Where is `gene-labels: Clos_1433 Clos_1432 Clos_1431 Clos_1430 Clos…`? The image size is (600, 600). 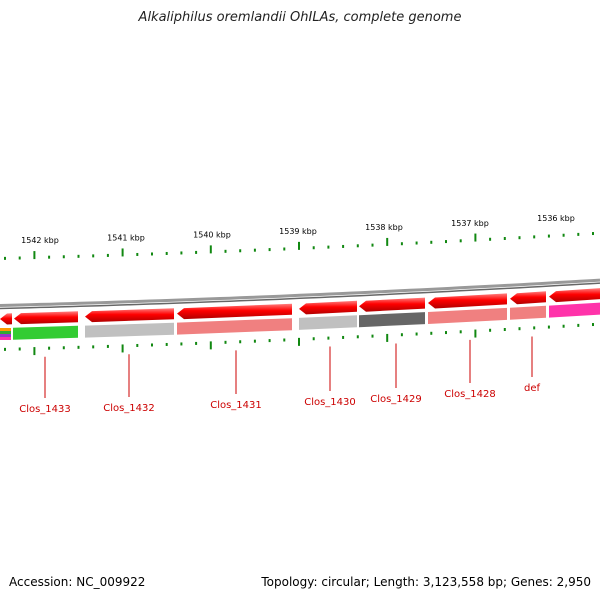 gene-labels: Clos_1433 Clos_1432 Clos_1431 Clos_1430 Clos… is located at coordinates (280, 375).